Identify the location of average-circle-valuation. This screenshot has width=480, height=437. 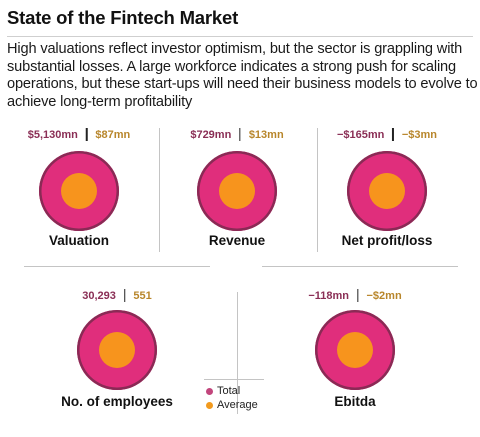
(79, 191).